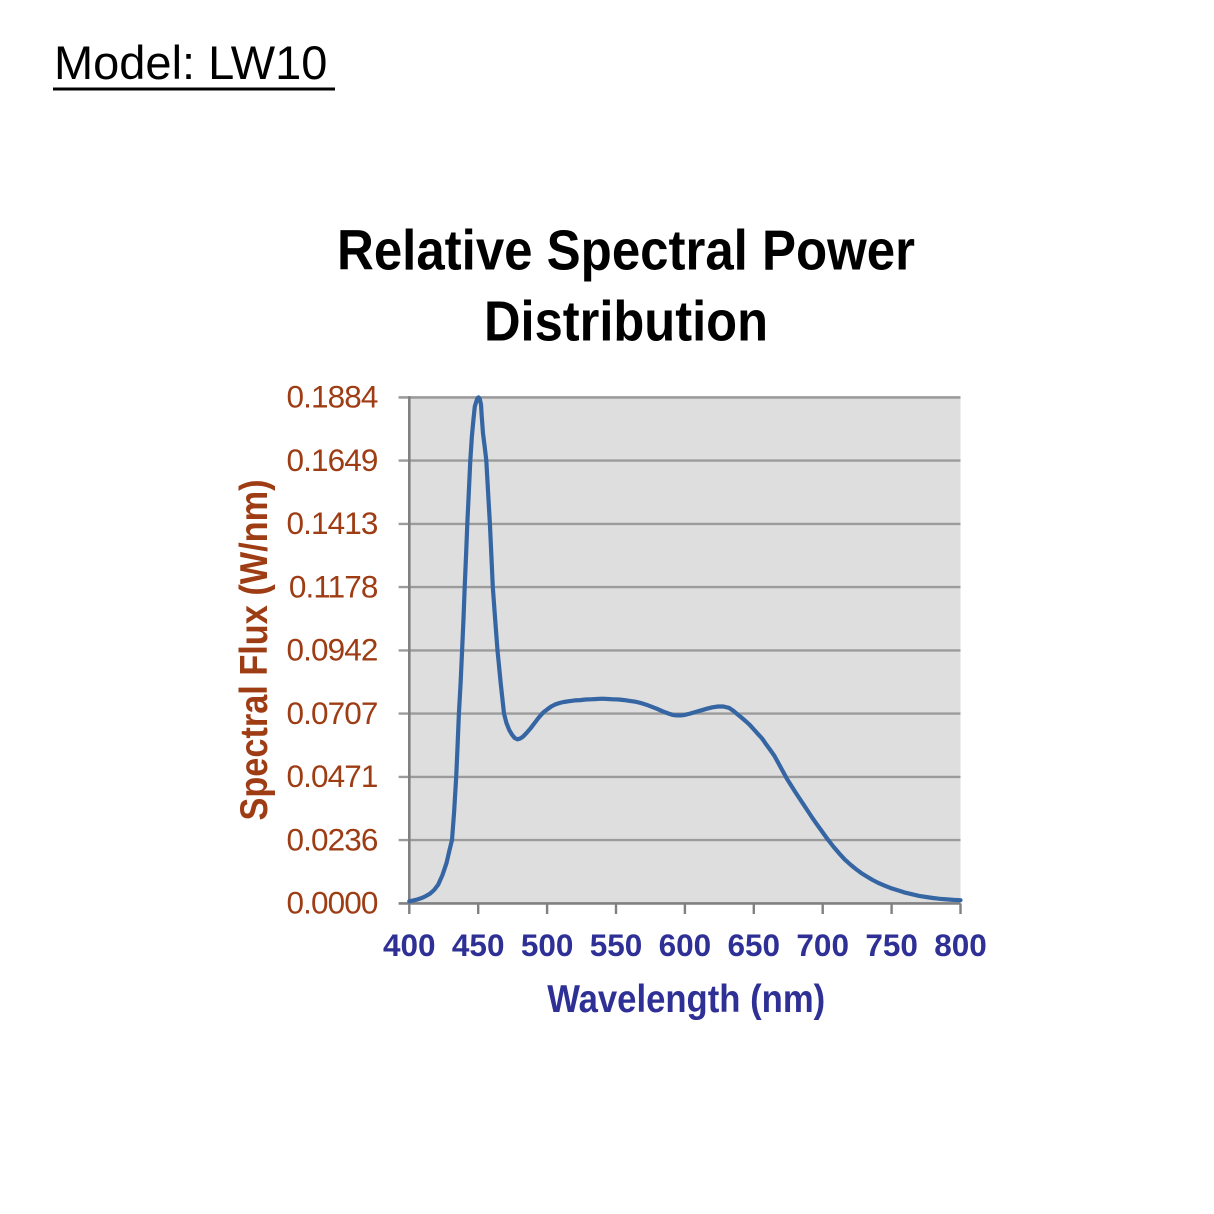  Describe the element at coordinates (332, 397) in the screenshot. I see `svg-text: 0.1884` at that location.